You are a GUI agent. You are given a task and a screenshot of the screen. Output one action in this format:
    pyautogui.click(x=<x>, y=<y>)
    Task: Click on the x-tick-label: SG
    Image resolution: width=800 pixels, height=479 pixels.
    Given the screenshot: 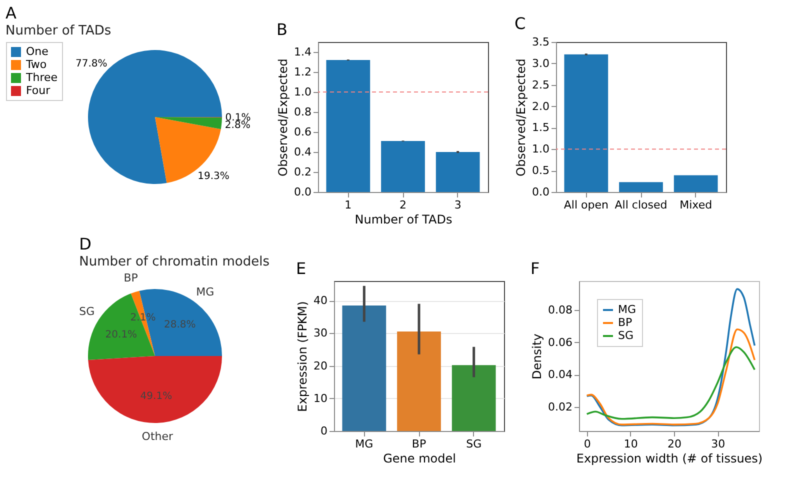 What is the action you would take?
    pyautogui.click(x=474, y=444)
    